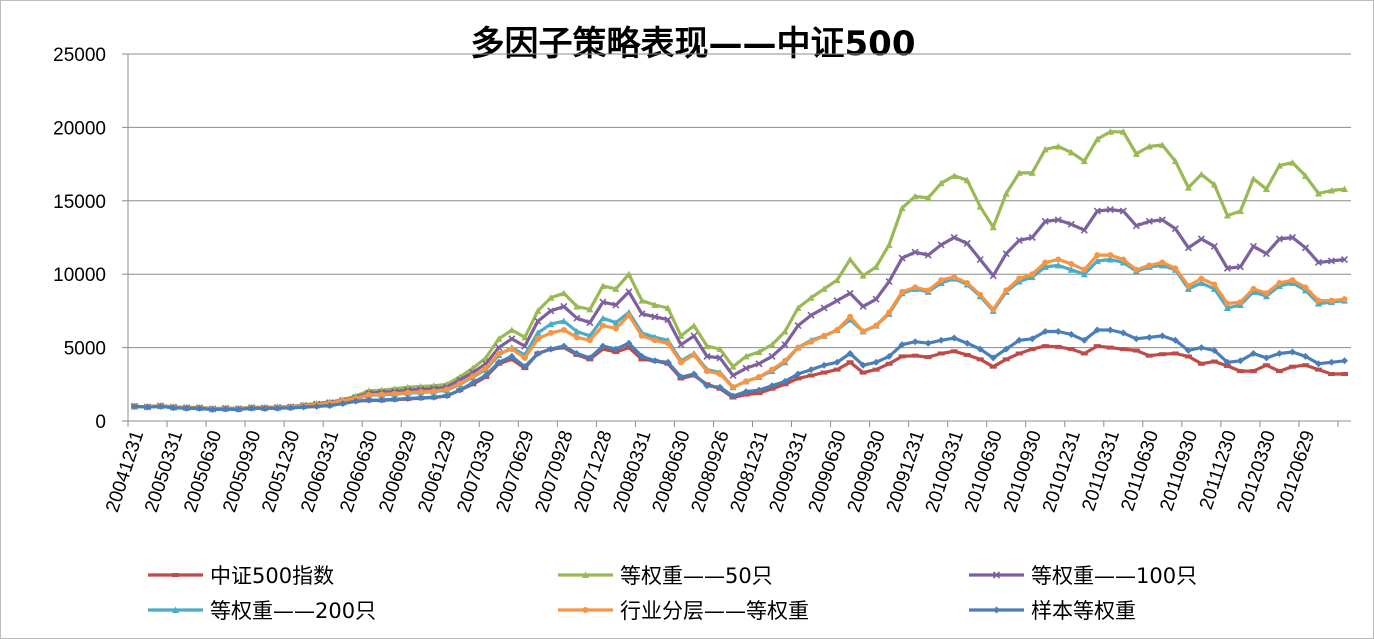  Describe the element at coordinates (1083, 611) in the screenshot. I see `legend-label: 样本等权重` at that location.